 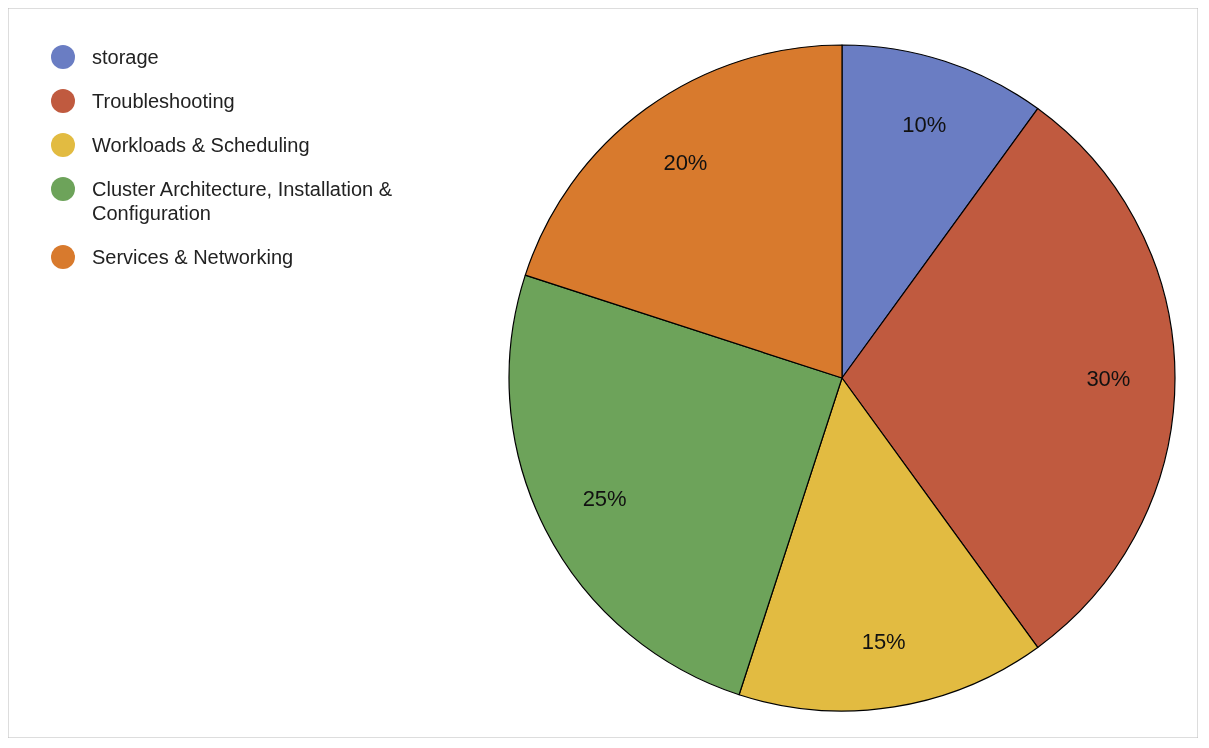 I want to click on data-label: 30%, so click(x=1108, y=378).